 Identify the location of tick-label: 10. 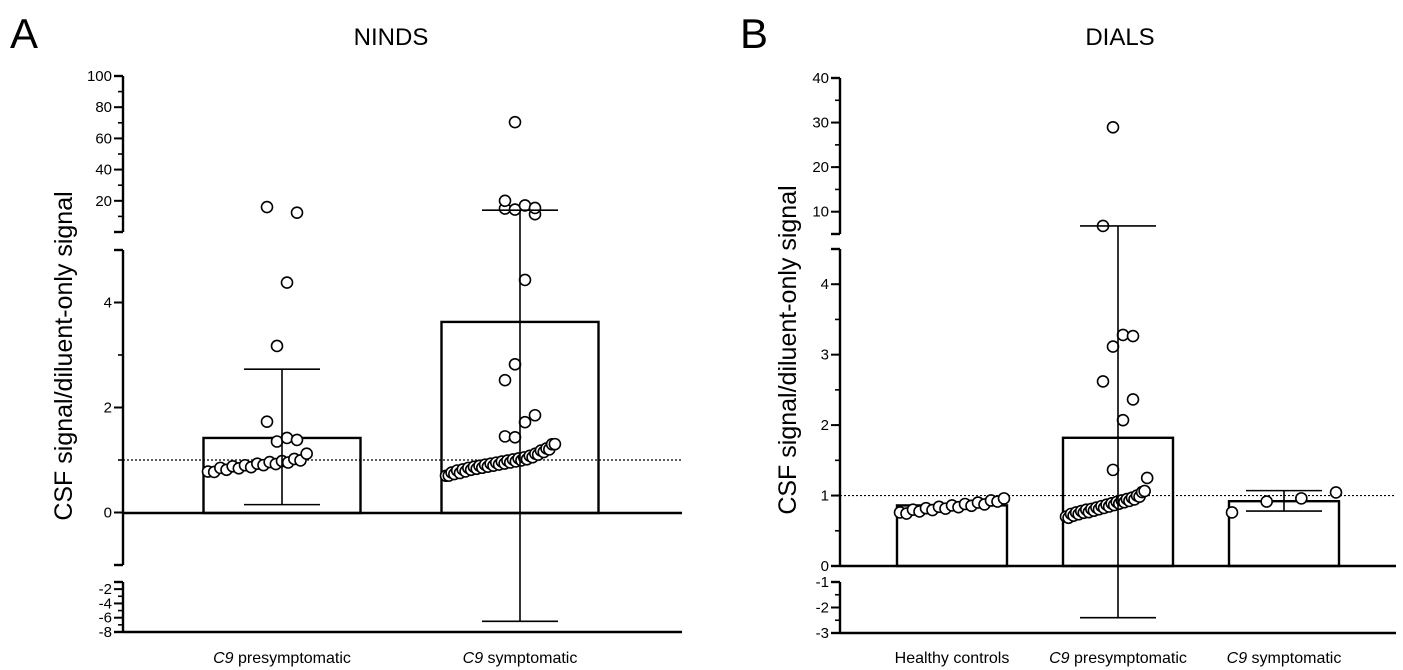
(820, 212).